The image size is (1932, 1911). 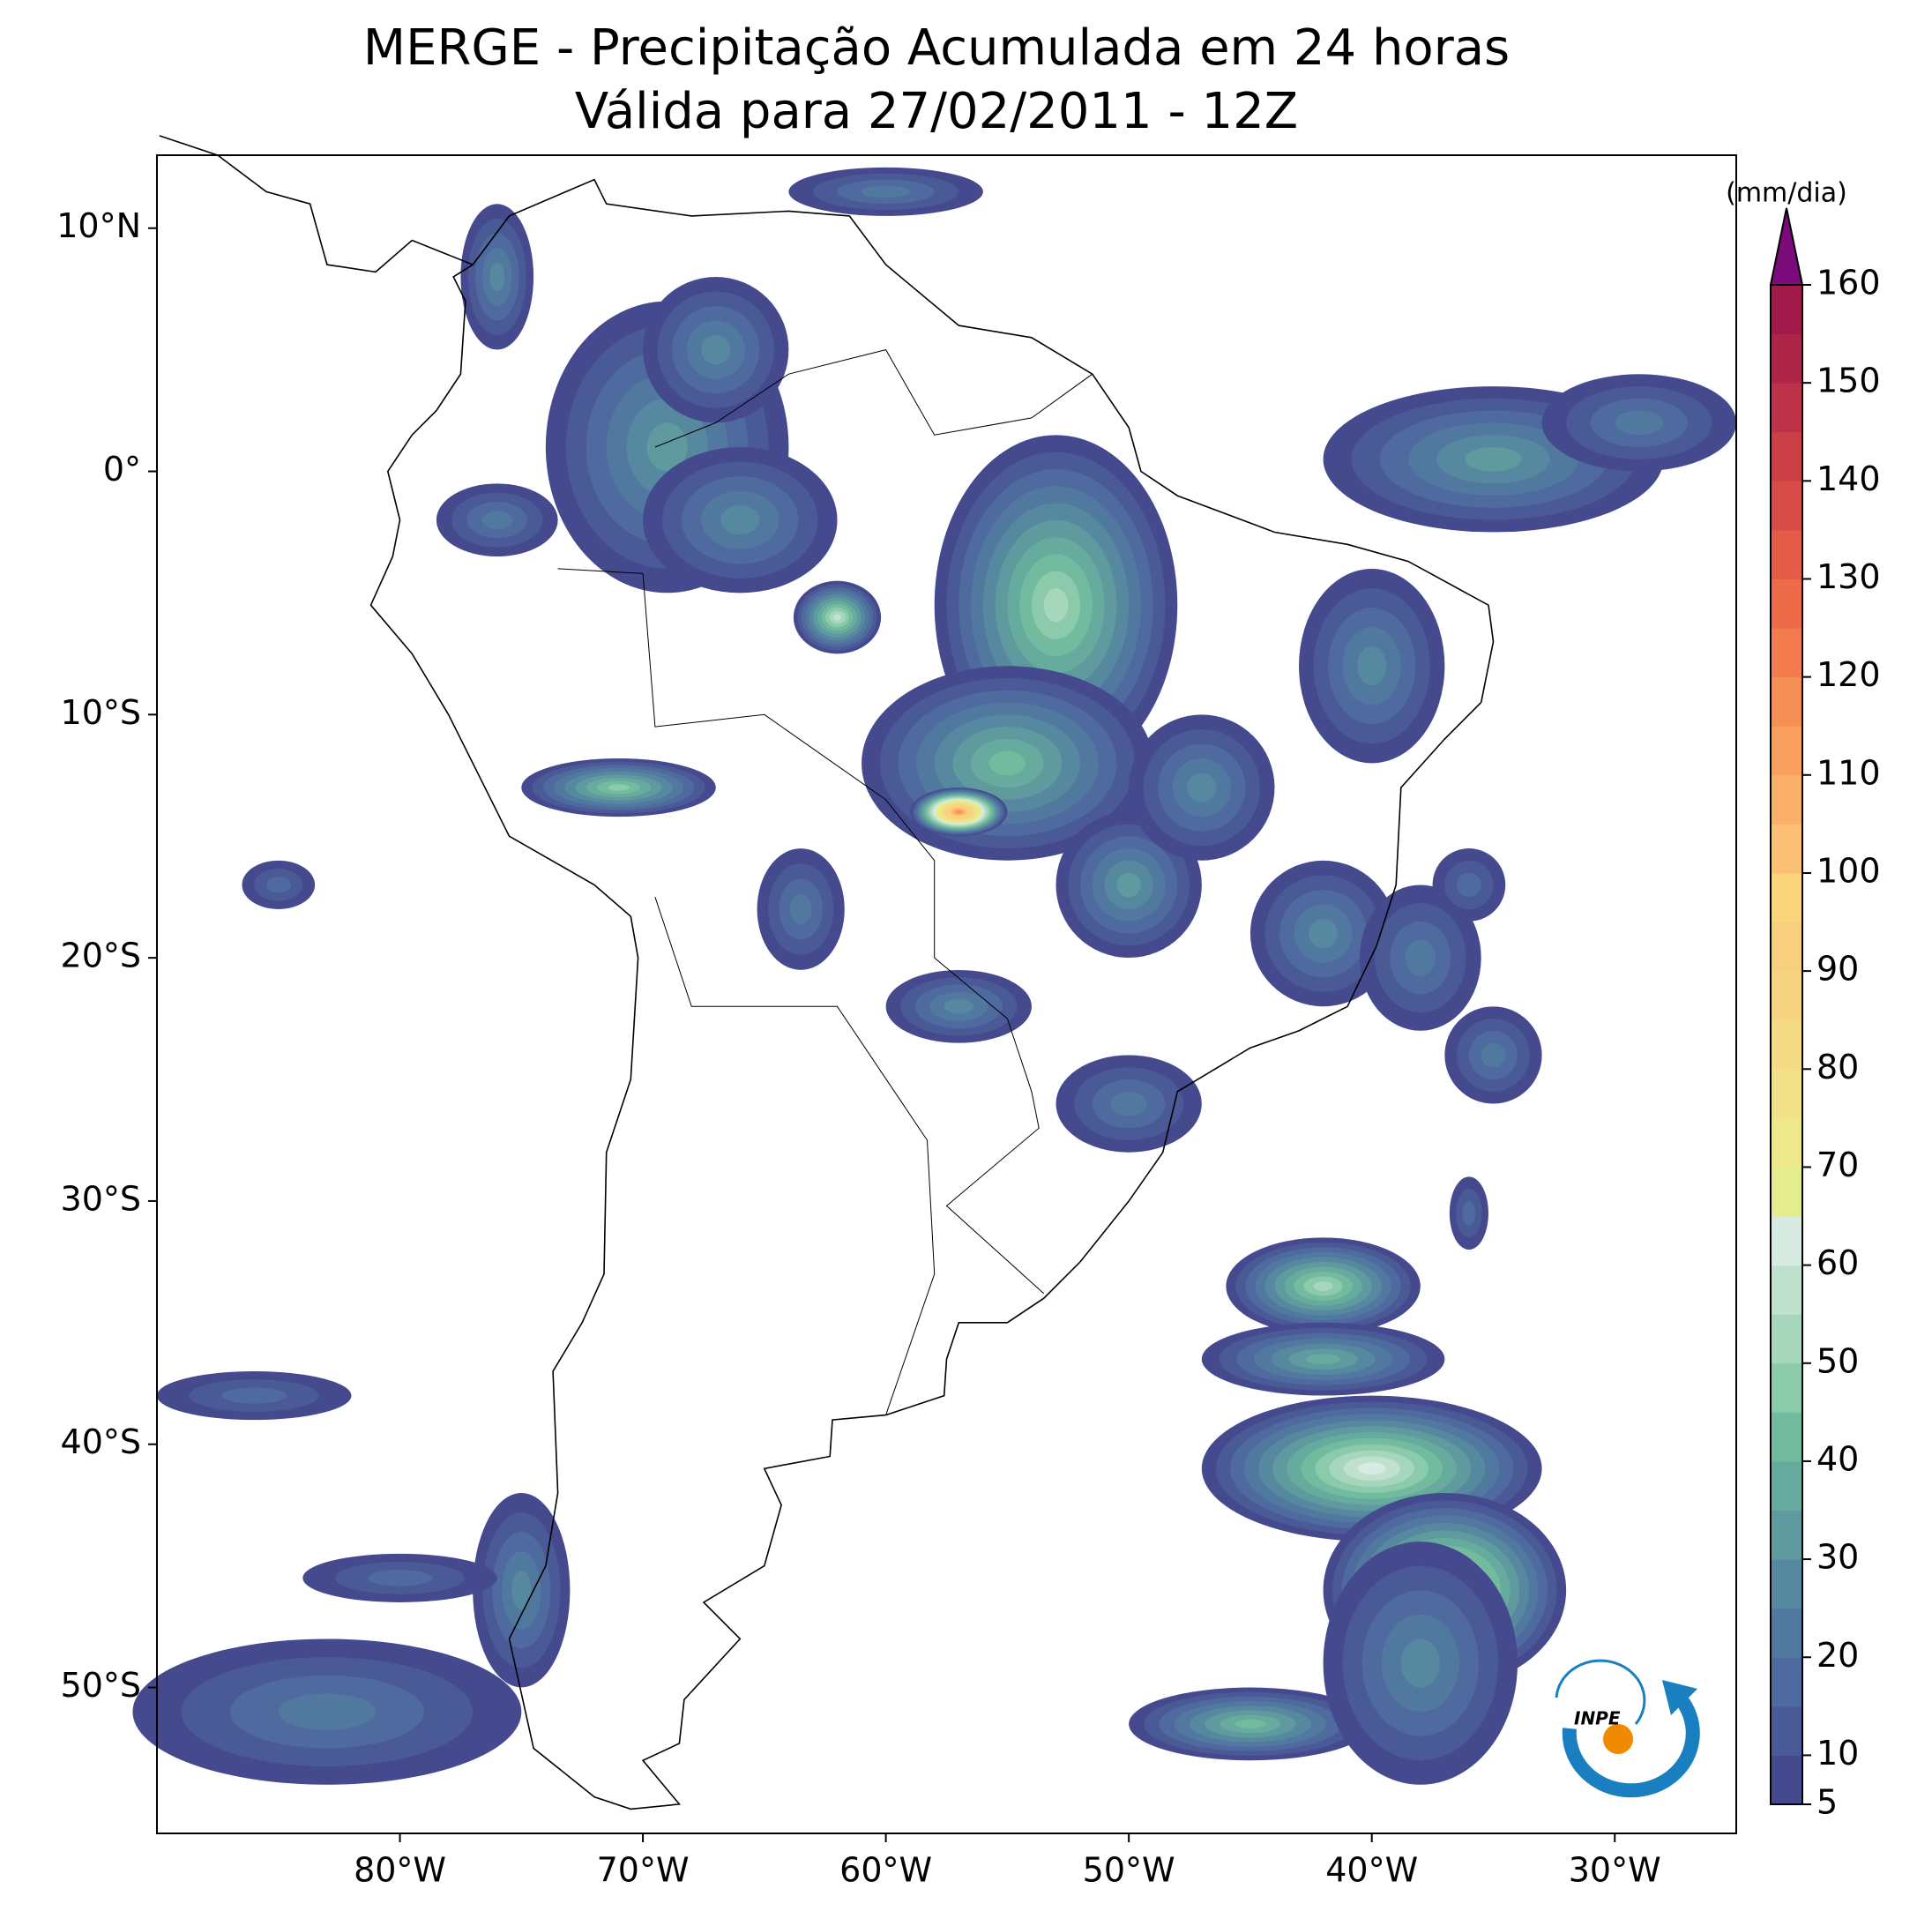 I want to click on x-tick-label: 30°W, so click(x=1615, y=1871).